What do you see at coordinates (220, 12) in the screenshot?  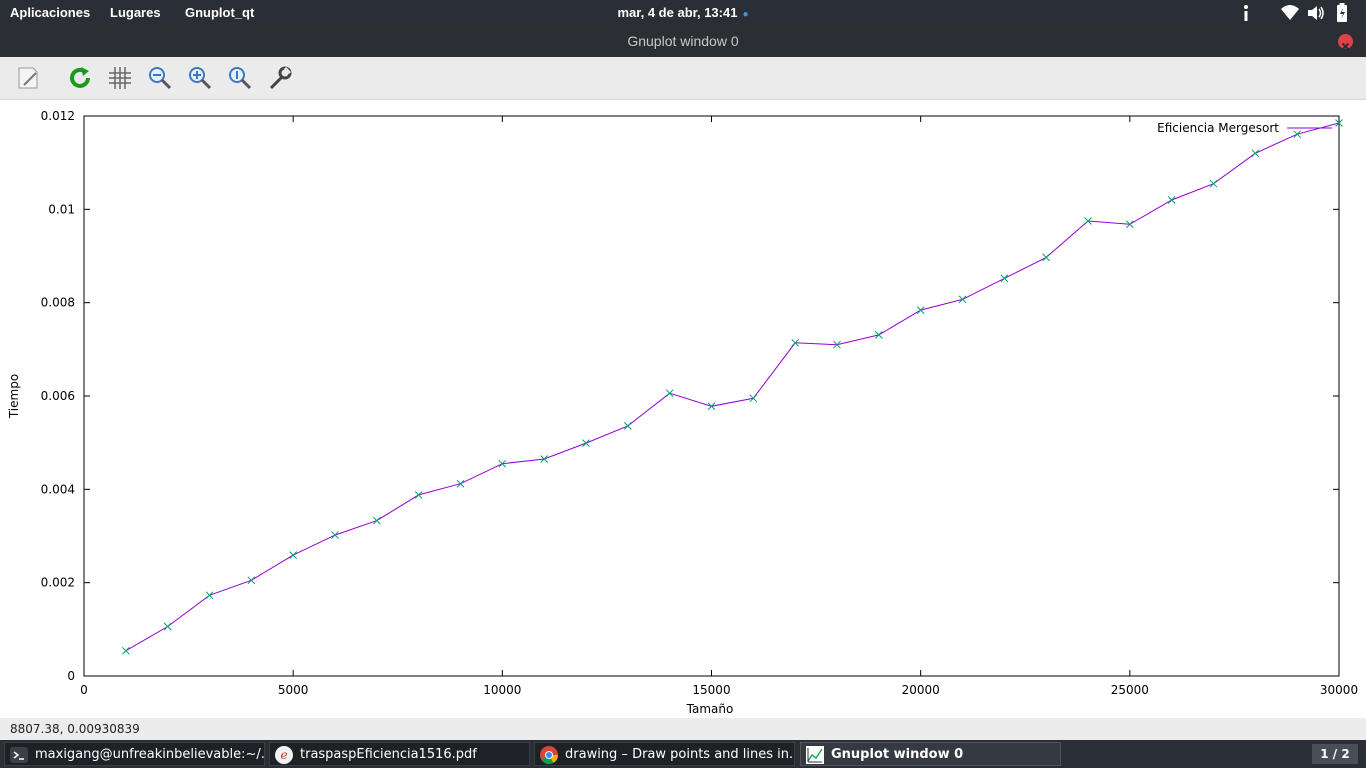 I see `app-menu: Gnuplot_qt` at bounding box center [220, 12].